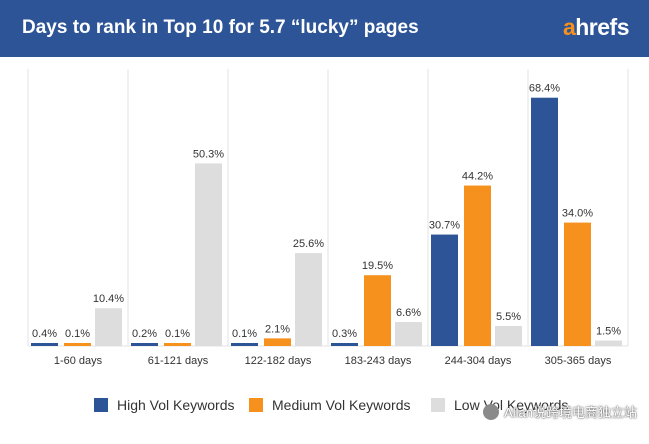 Image resolution: width=649 pixels, height=444 pixels. I want to click on watermark: Allan说跨境电商独立站, so click(560, 411).